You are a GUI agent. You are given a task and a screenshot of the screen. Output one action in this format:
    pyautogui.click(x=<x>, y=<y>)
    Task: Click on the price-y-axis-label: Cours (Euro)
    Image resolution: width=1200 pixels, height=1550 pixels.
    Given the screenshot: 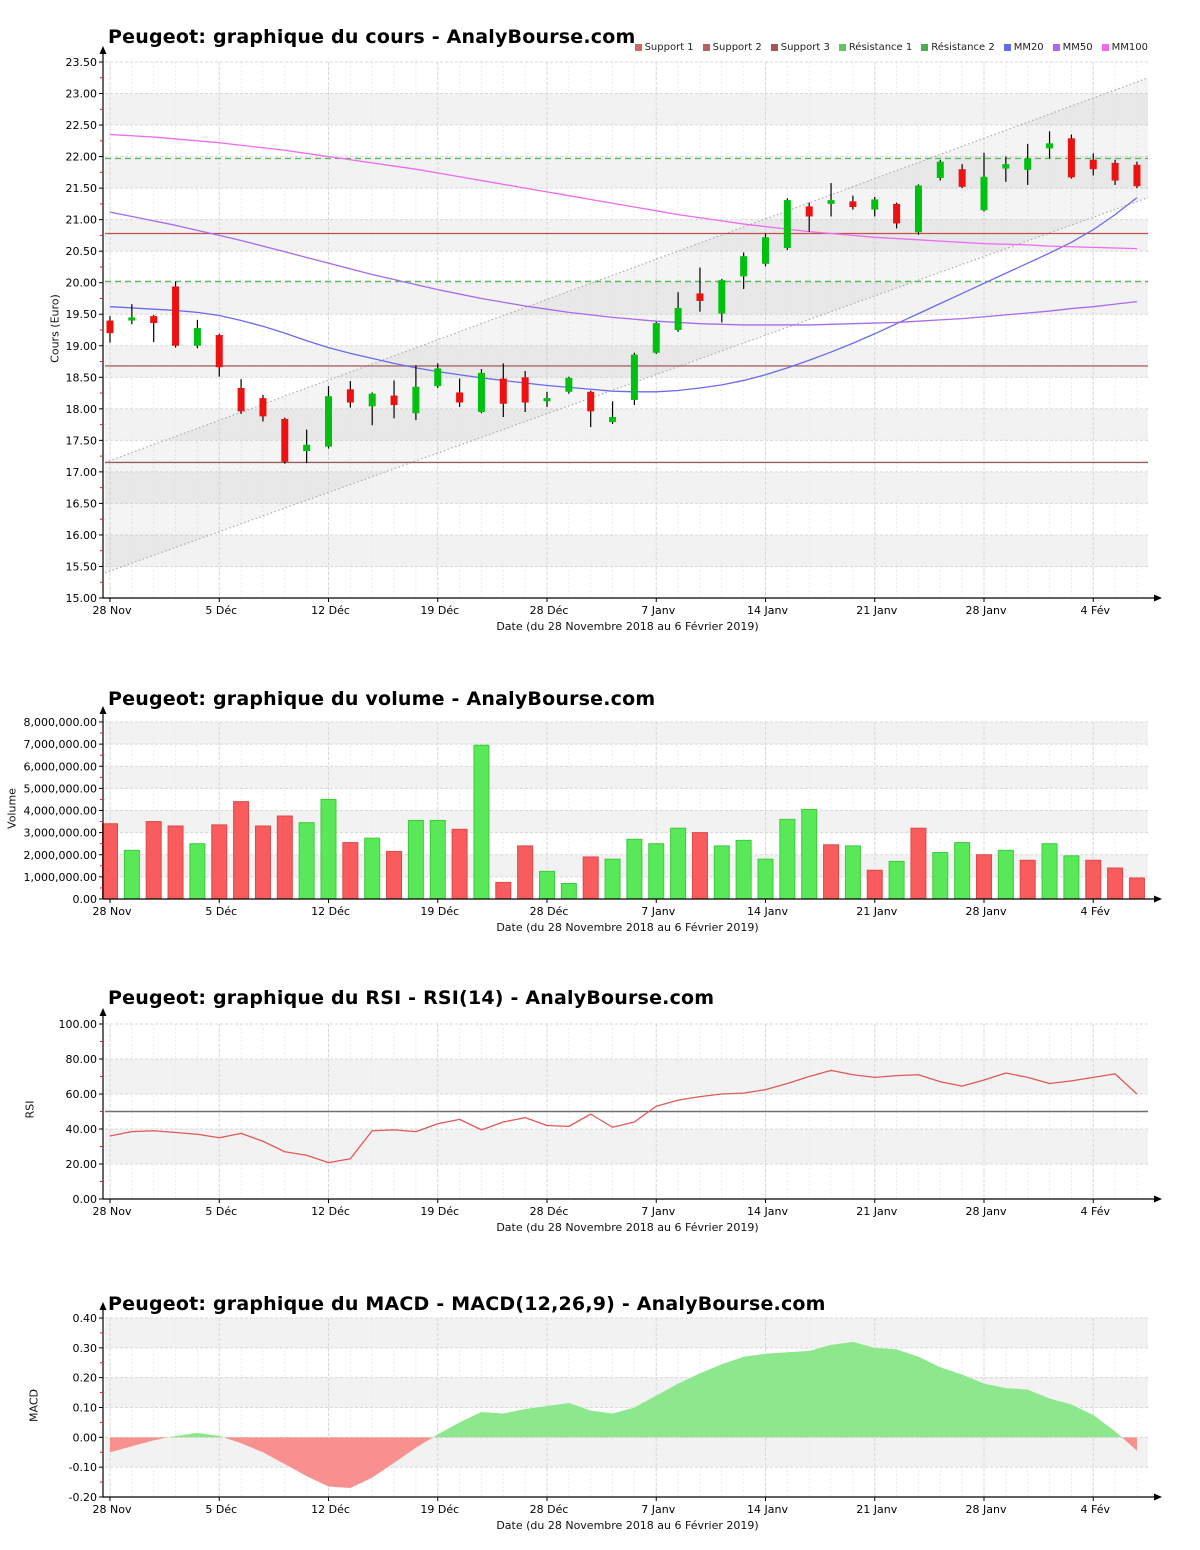 What is the action you would take?
    pyautogui.click(x=55, y=328)
    